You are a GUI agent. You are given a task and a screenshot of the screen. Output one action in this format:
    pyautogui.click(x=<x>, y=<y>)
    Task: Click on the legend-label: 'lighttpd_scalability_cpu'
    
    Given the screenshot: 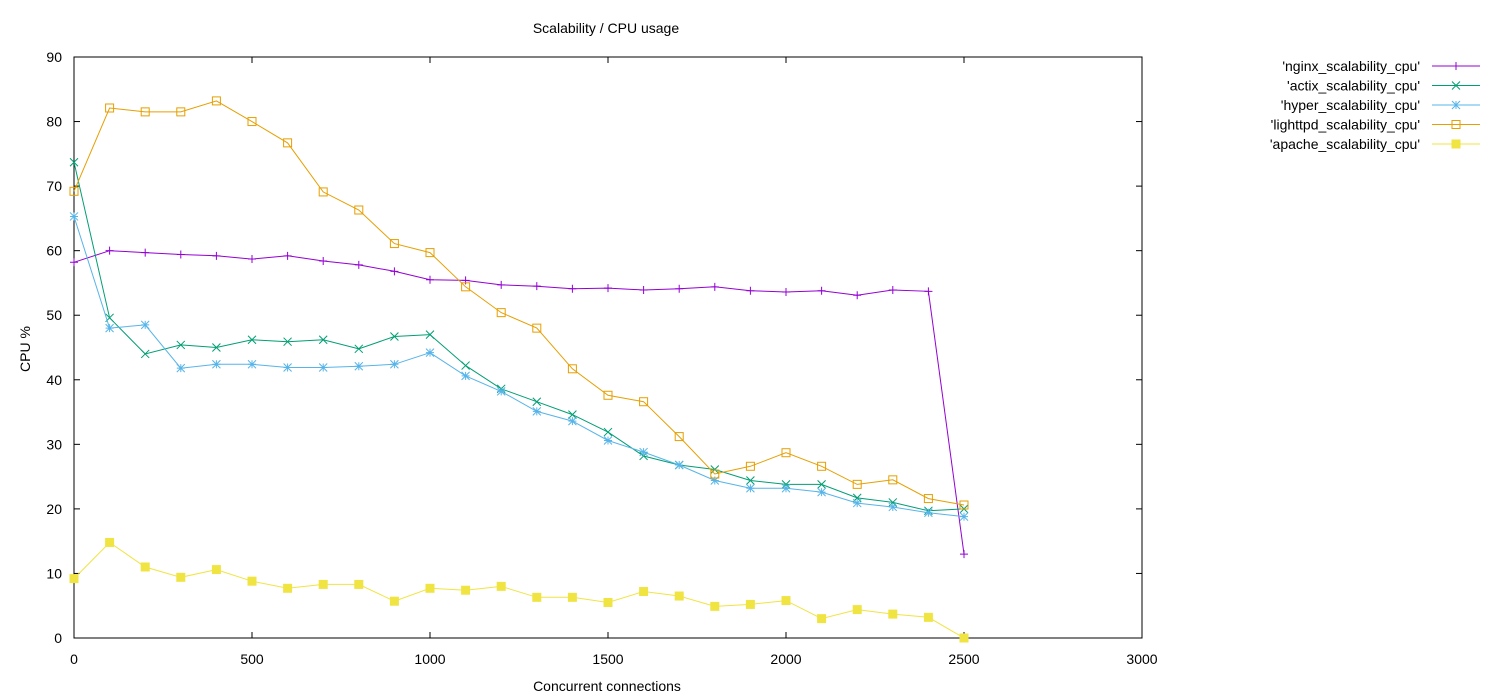 What is the action you would take?
    pyautogui.click(x=1345, y=125)
    